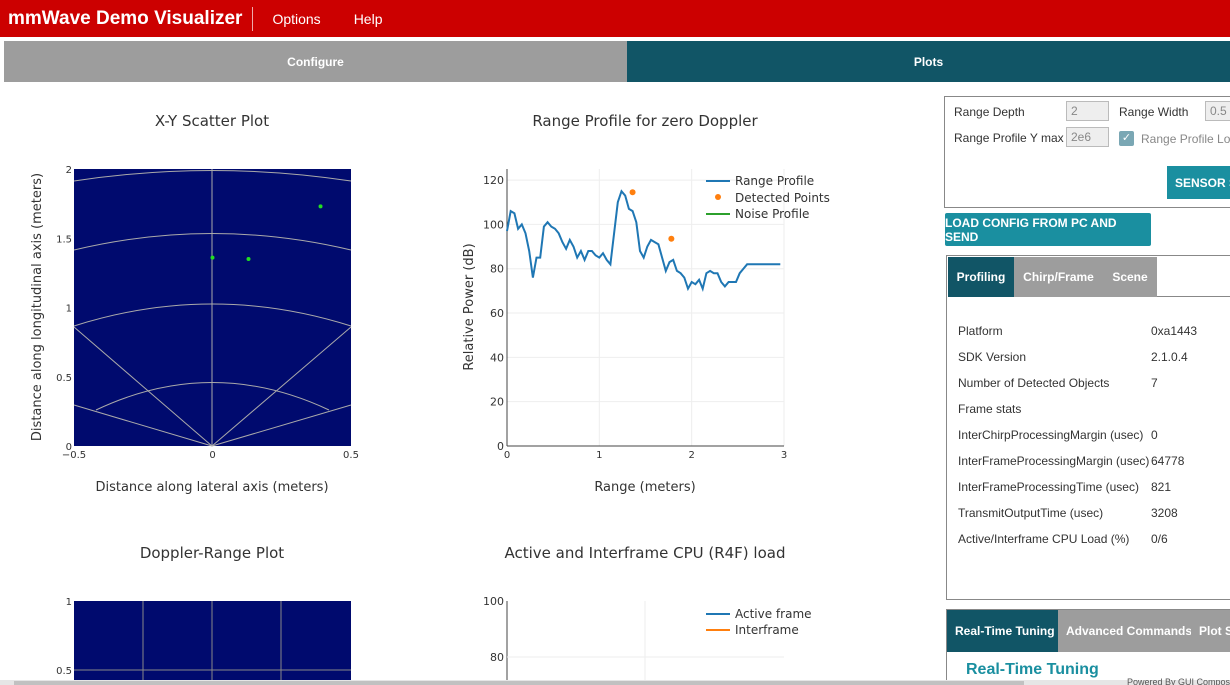 The height and width of the screenshot is (685, 1230). I want to click on doppler-ytick-0-5: 0.5, so click(64, 671).